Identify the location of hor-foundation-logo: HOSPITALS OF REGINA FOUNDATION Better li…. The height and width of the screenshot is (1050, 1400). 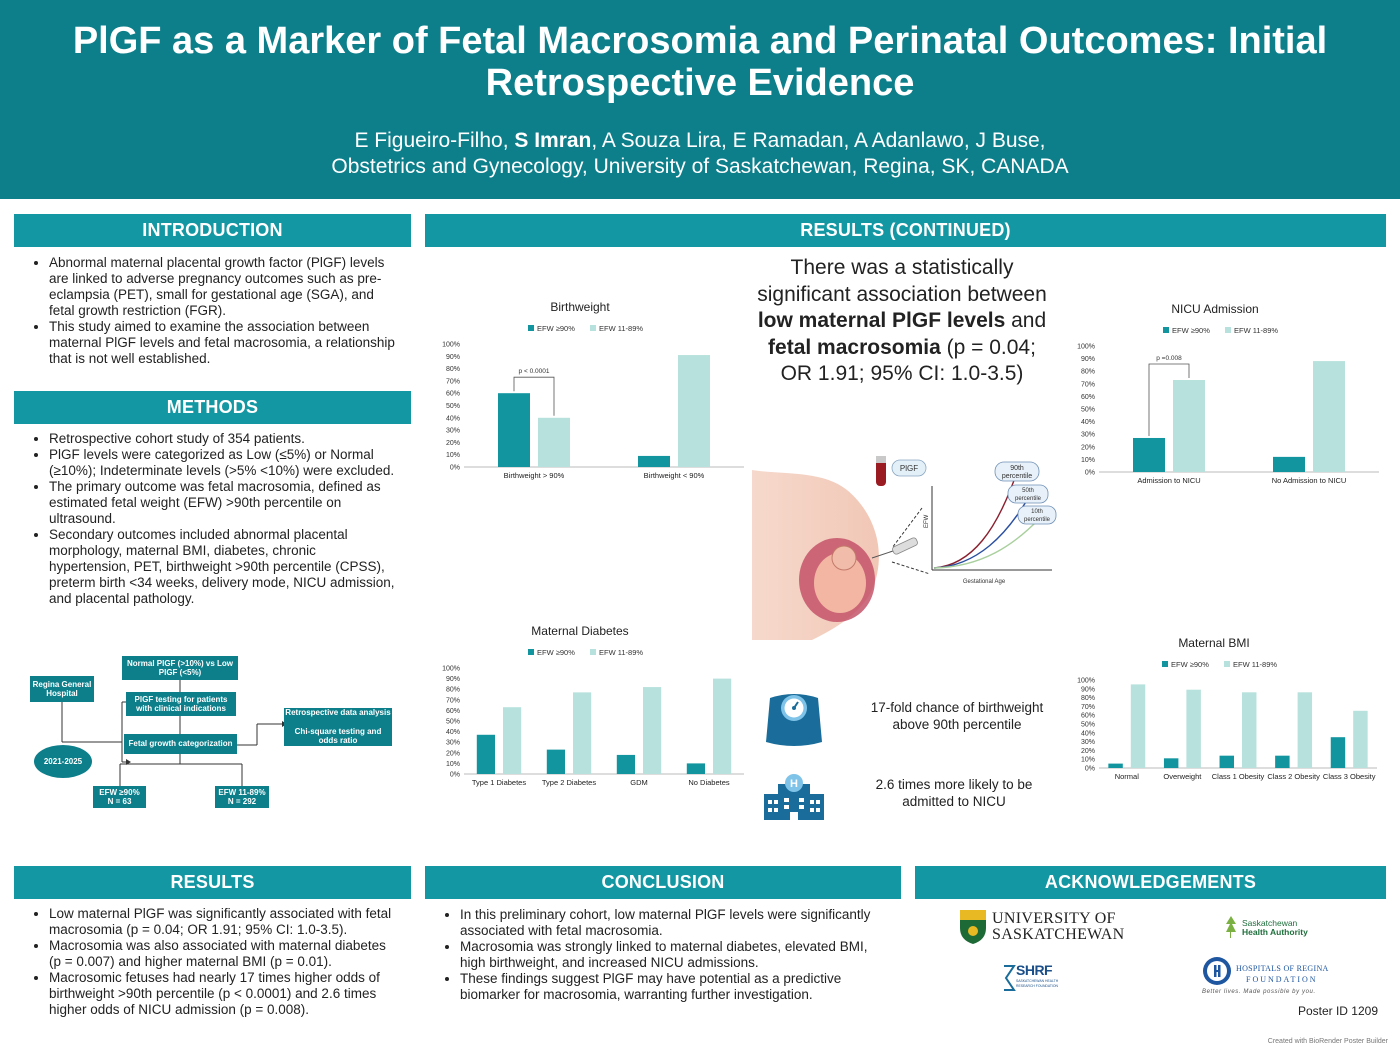
(1270, 977).